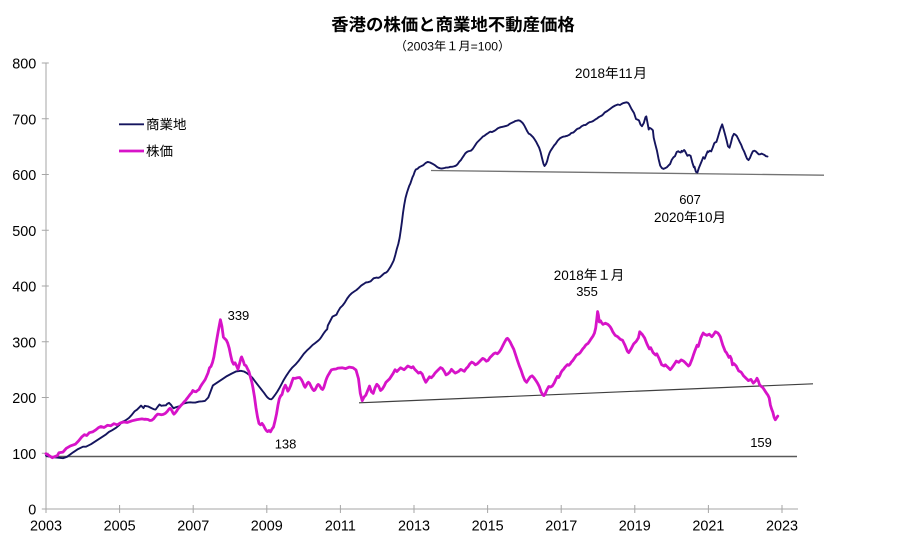 This screenshot has height=553, width=900. I want to click on svg-text: =100, so click(485, 46).